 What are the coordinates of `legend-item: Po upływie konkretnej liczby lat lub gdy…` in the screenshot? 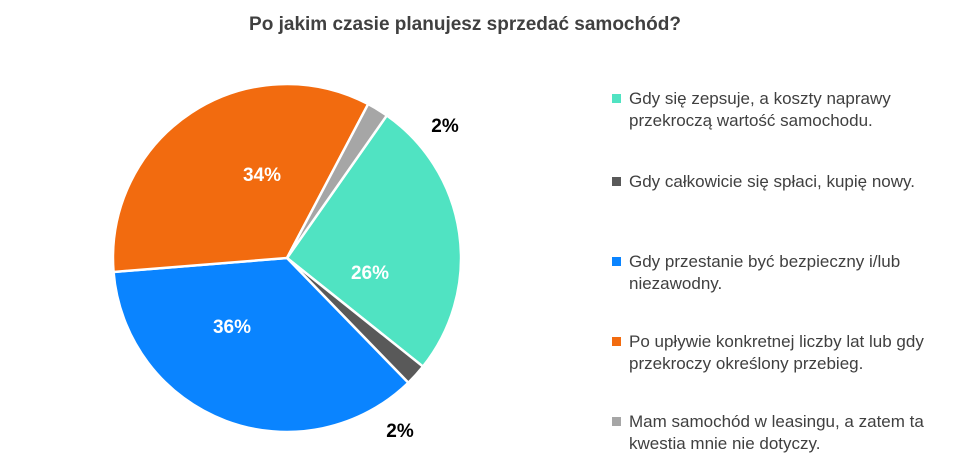 It's located at (785, 353).